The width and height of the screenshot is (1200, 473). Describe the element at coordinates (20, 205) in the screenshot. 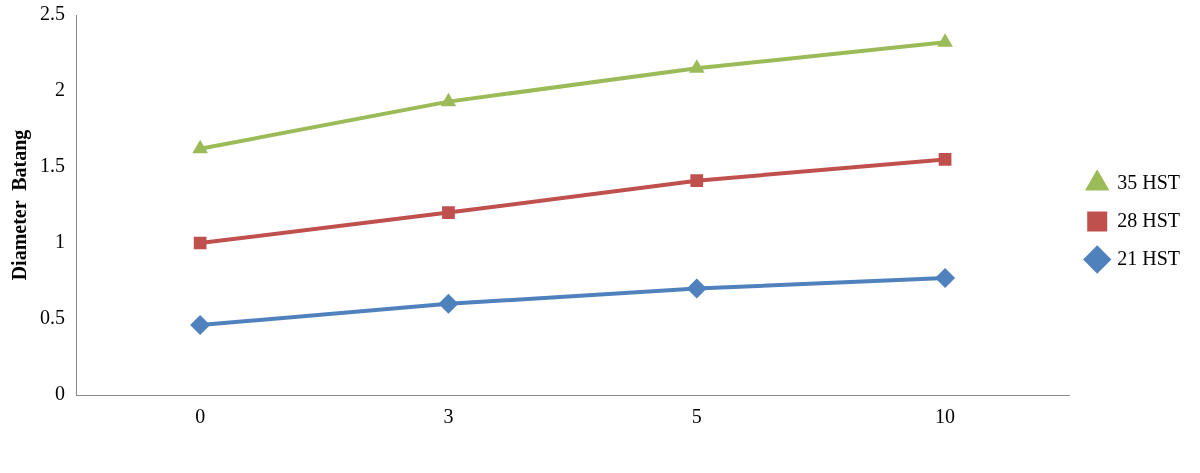

I see `y-axis-title: Diameter Batang` at that location.